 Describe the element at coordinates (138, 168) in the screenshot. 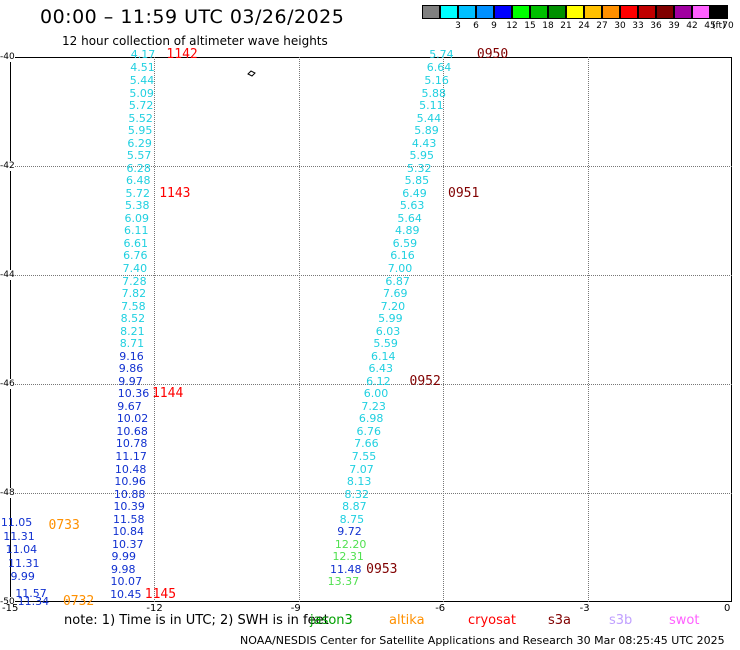

I see `wave-height-value: 6.28` at that location.